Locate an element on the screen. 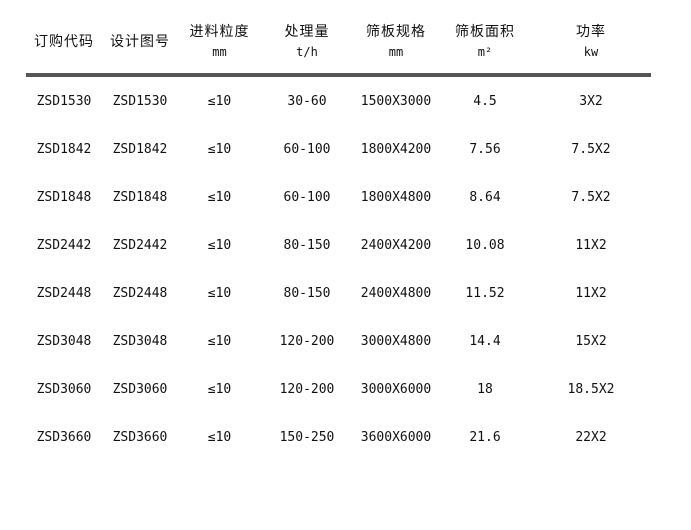  column-label: 筛板面积 is located at coordinates (485, 31).